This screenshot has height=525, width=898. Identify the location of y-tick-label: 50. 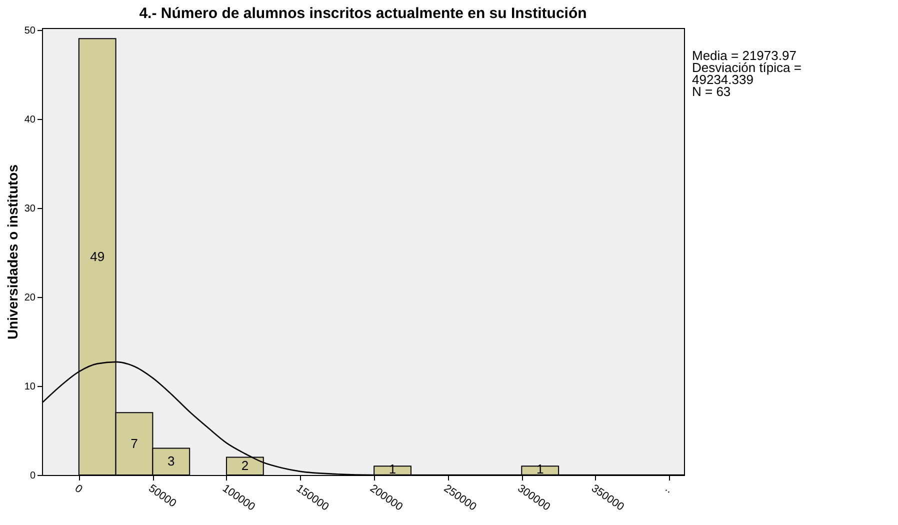
(30, 30).